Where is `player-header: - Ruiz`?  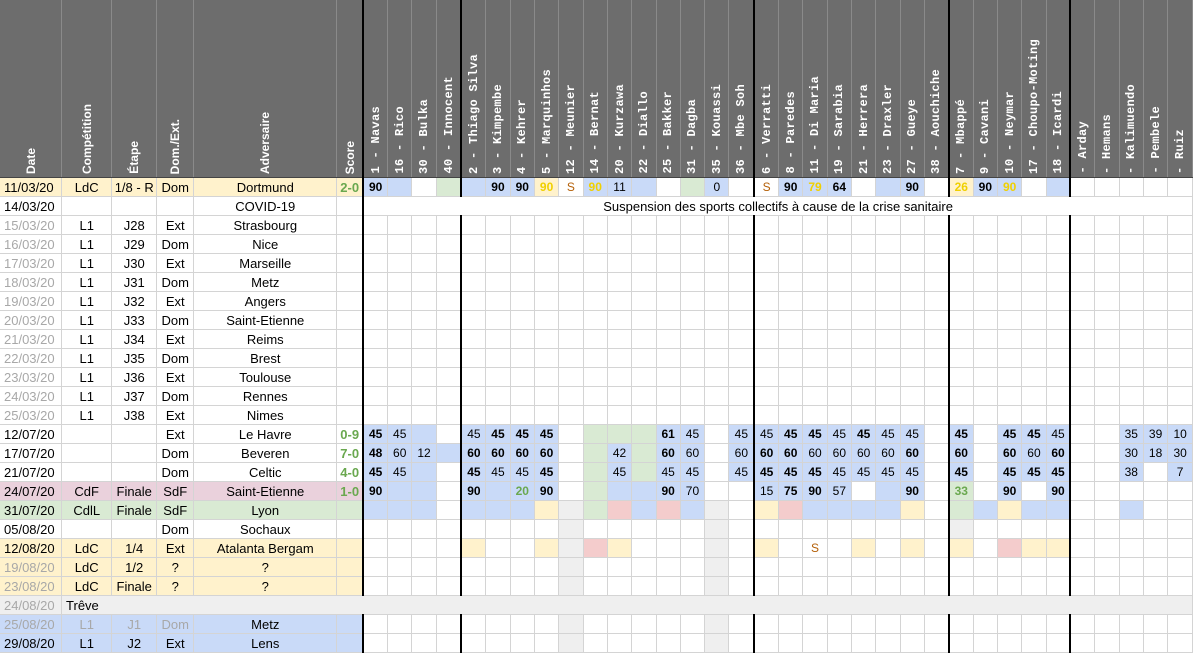 player-header: - Ruiz is located at coordinates (1180, 89).